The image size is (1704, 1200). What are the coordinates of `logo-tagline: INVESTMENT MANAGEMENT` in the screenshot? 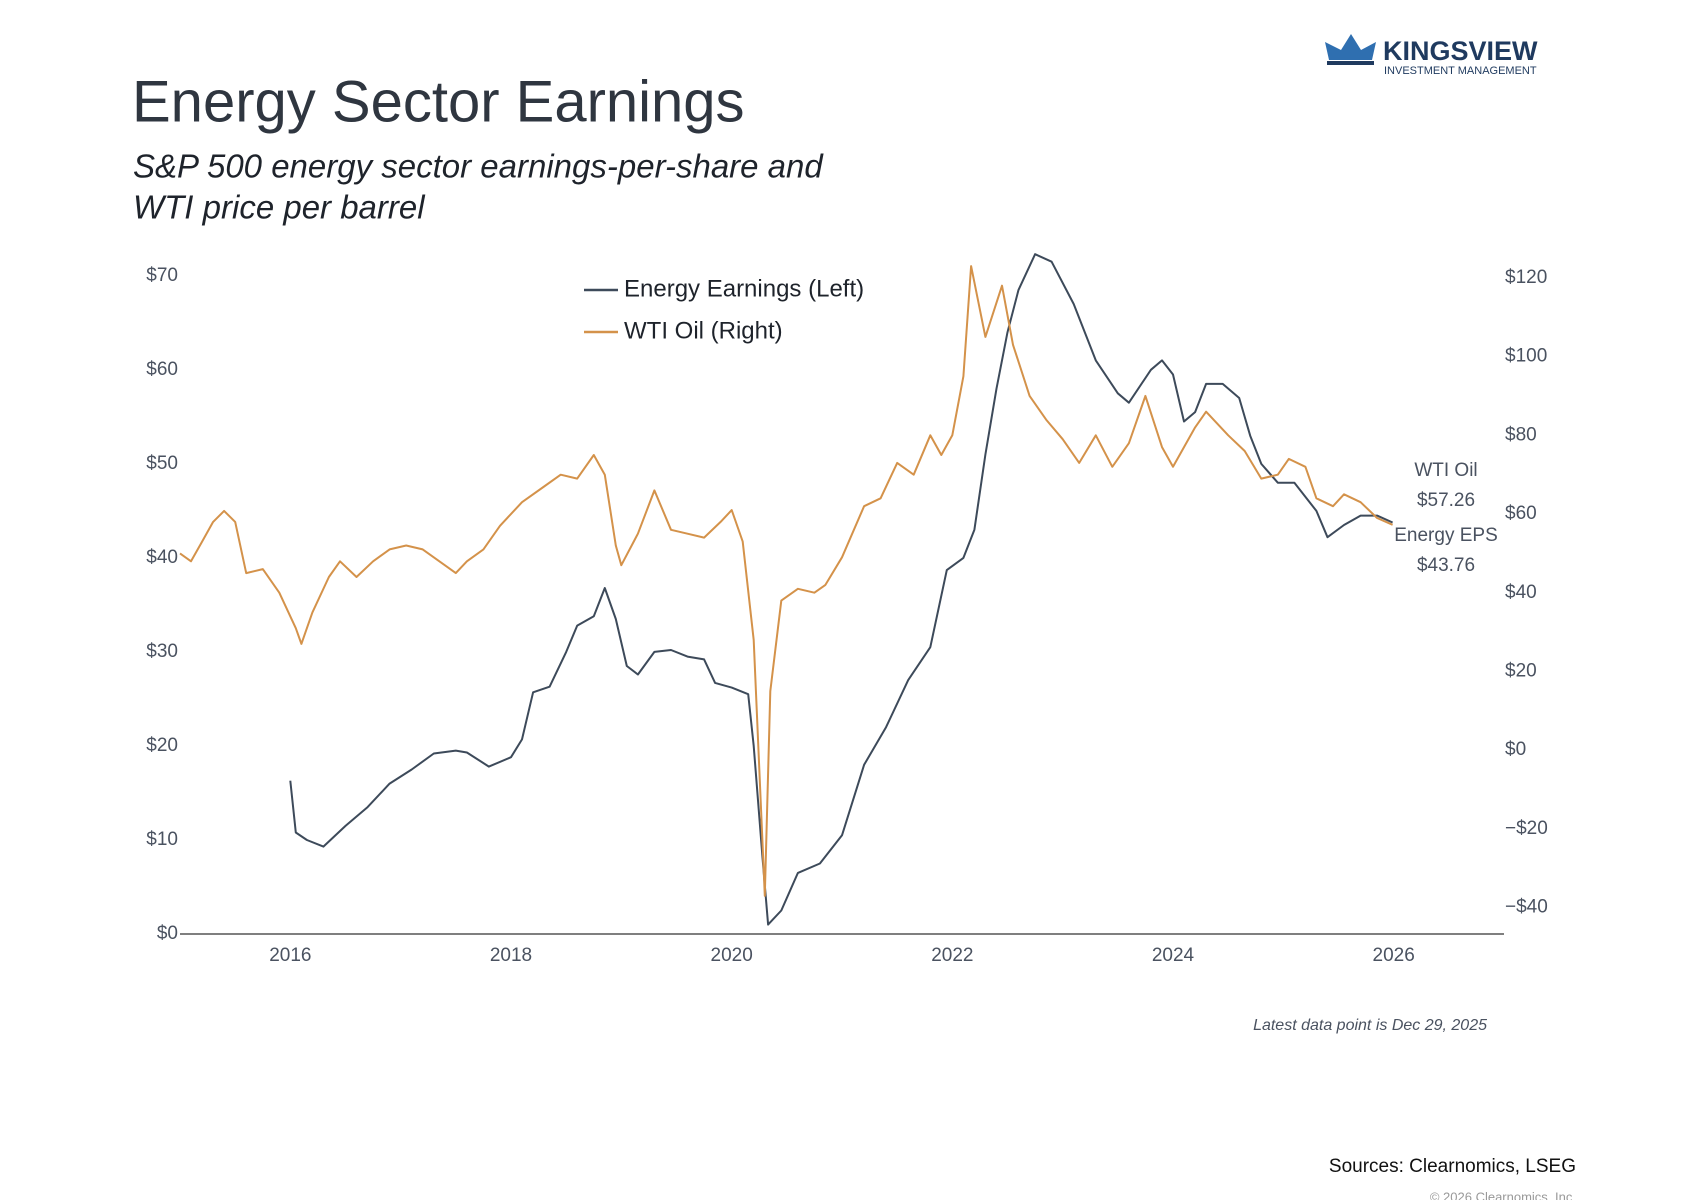 It's located at (1460, 71).